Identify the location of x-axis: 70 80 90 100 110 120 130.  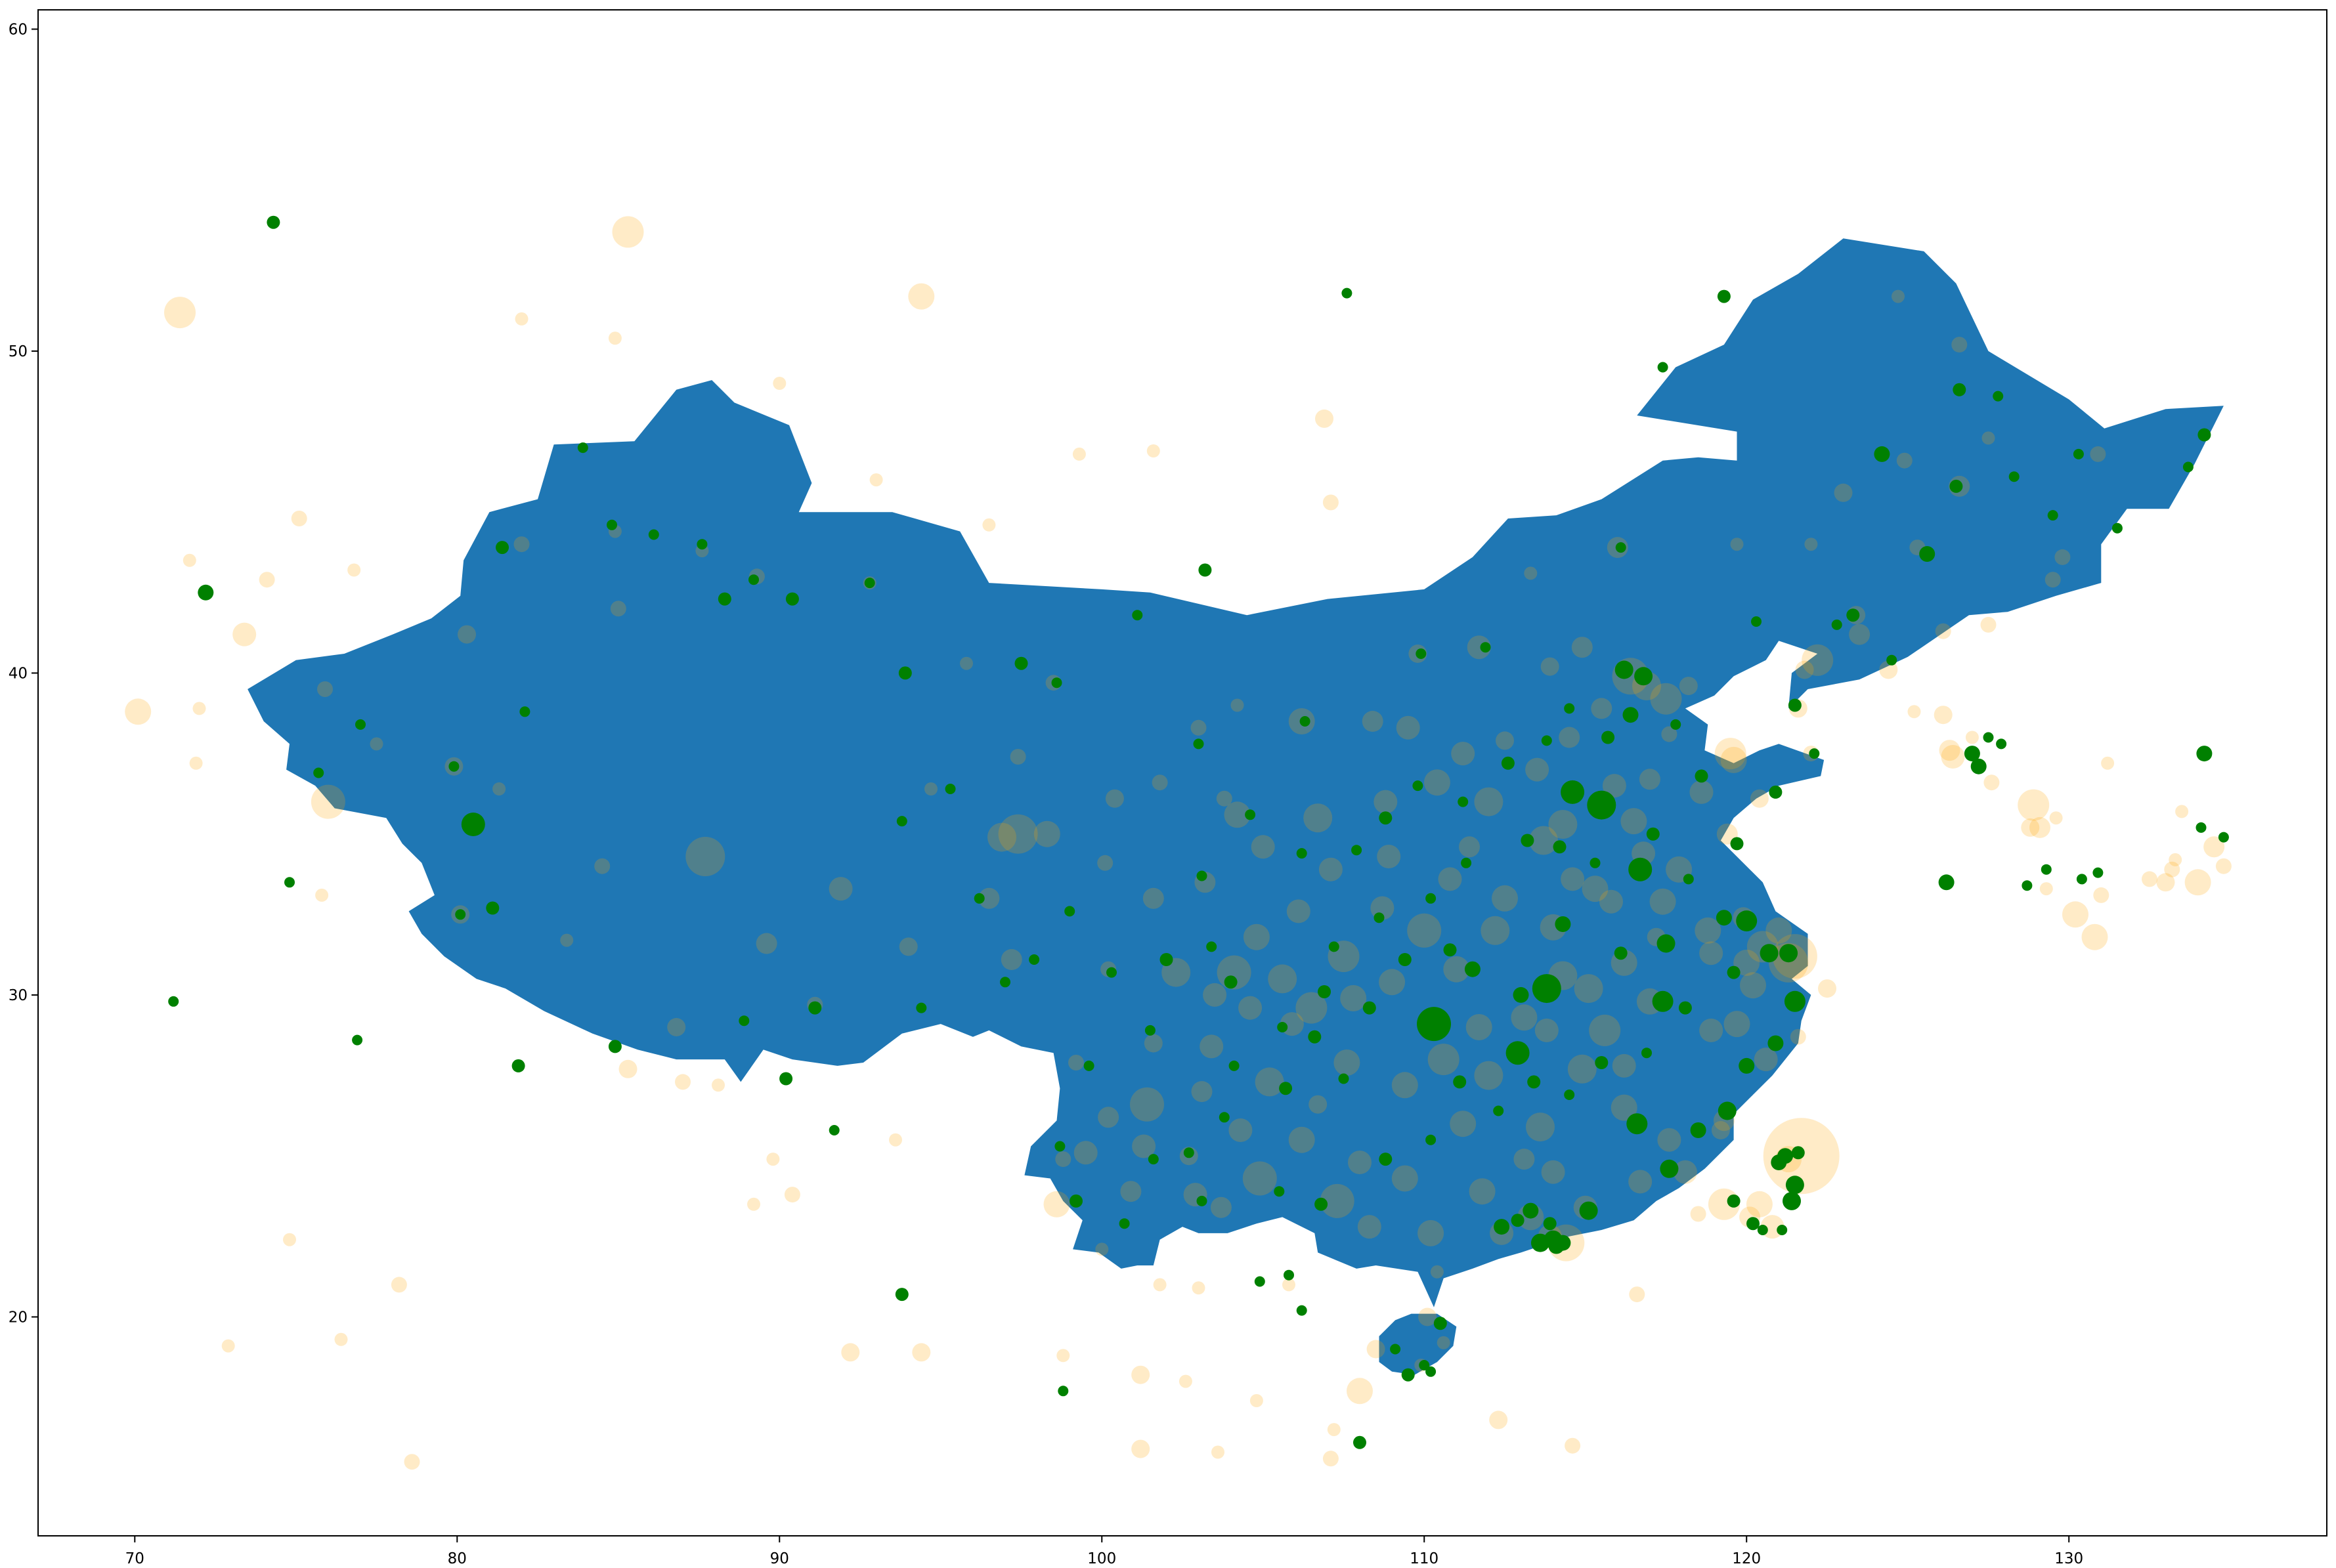
(1104, 1551).